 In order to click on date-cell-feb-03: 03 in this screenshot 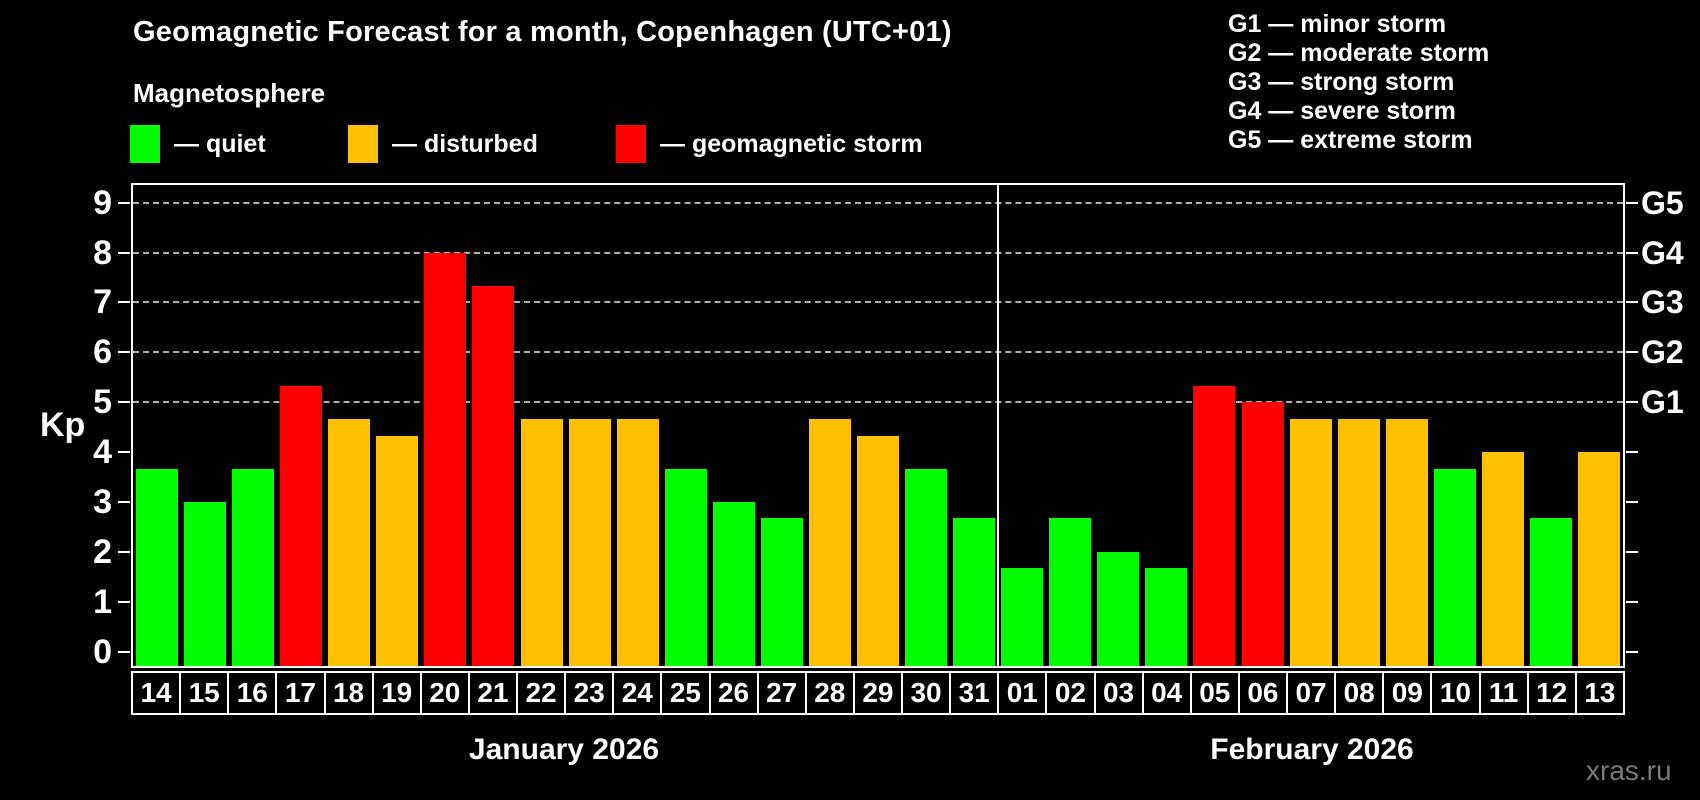, I will do `click(1118, 693)`.